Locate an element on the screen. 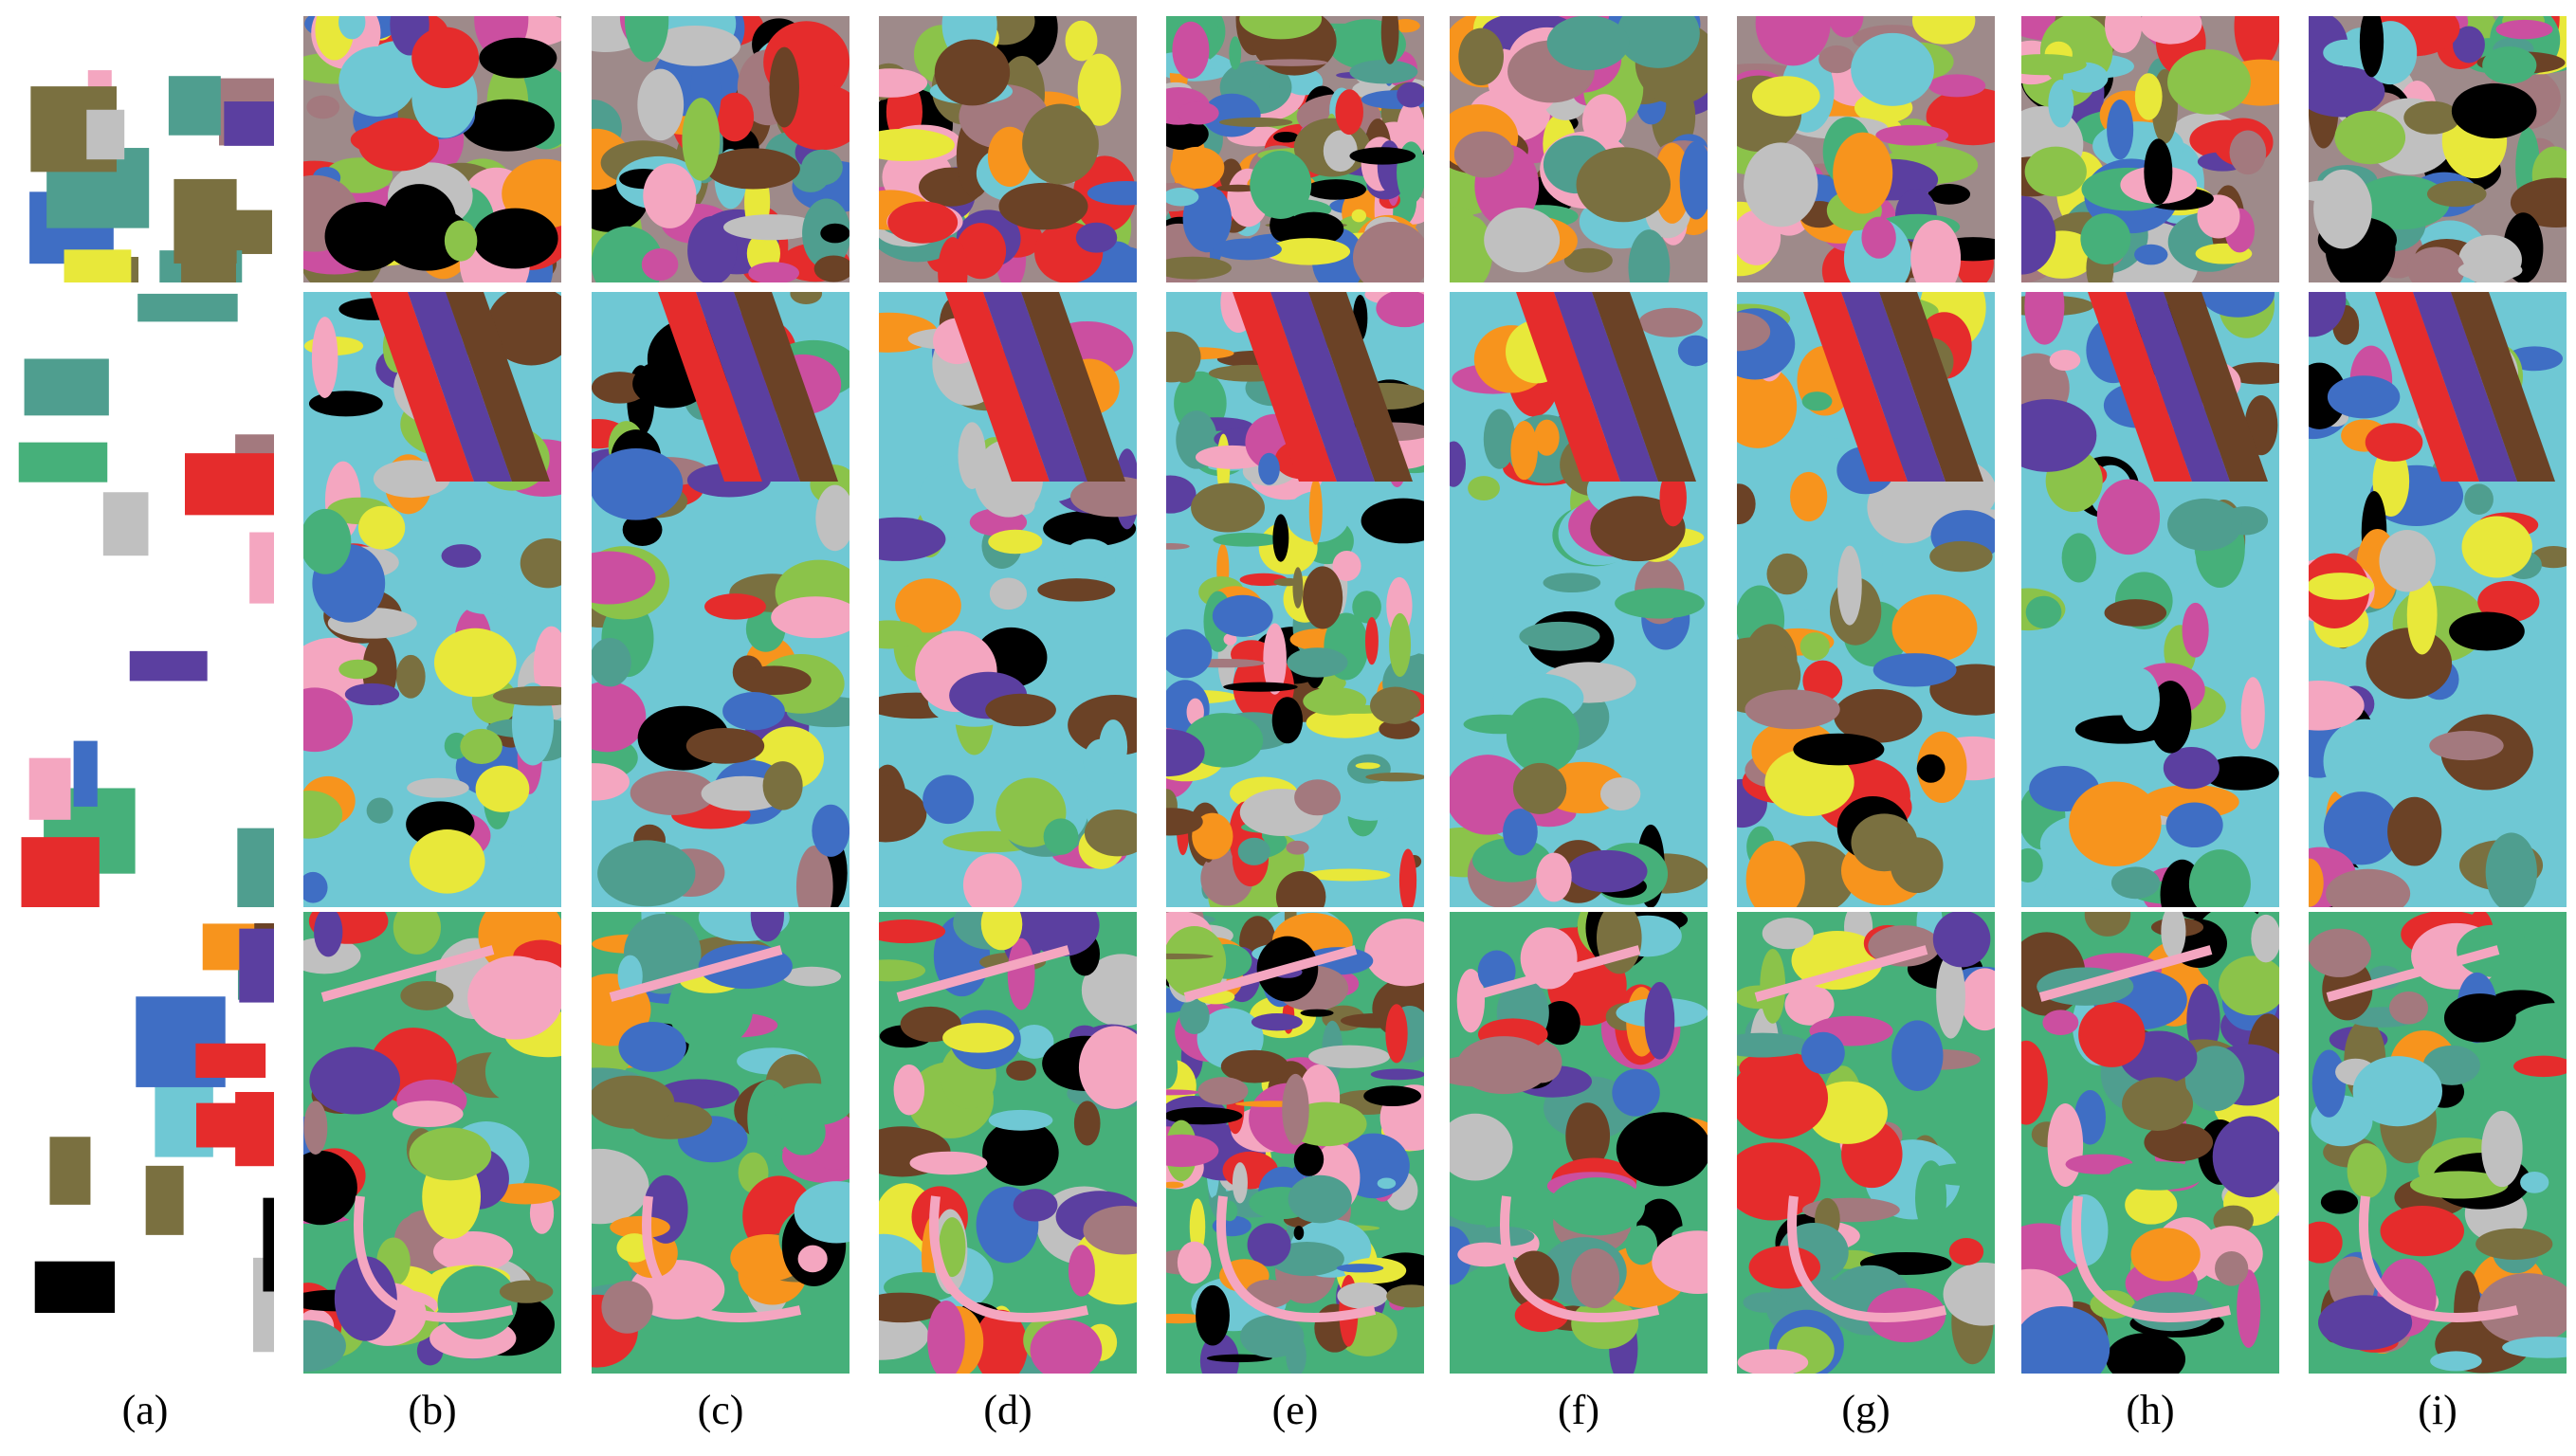 Image resolution: width=2576 pixels, height=1456 pixels. panel-label: (c) is located at coordinates (721, 1410).